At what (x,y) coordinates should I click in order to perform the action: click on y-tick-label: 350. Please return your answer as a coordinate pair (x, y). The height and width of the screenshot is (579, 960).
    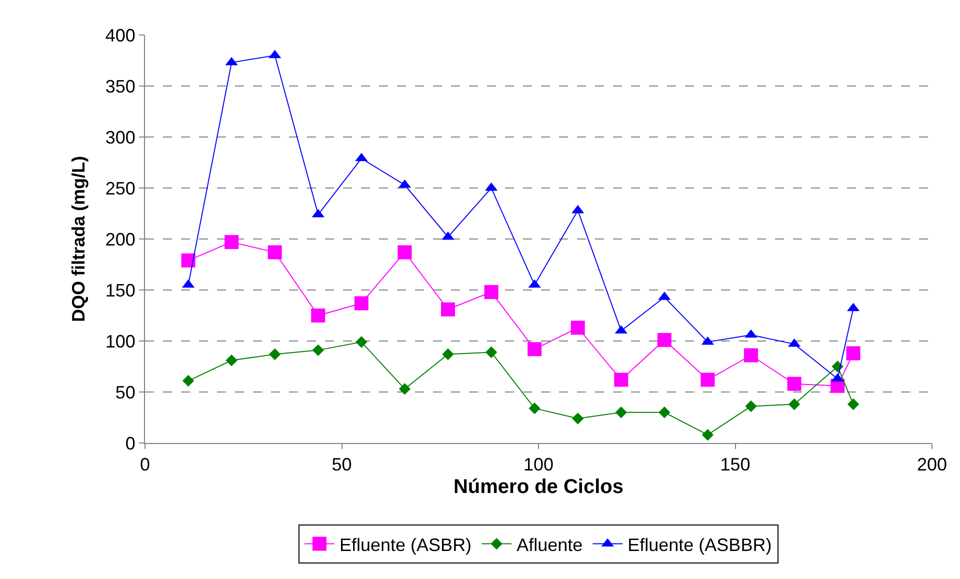
    Looking at the image, I should click on (120, 86).